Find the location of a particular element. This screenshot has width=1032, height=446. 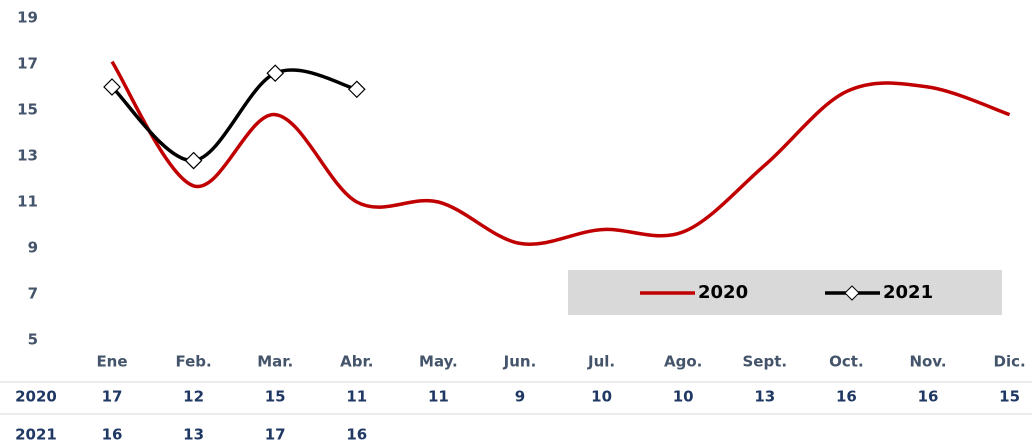

x-tick-label: Feb. is located at coordinates (193, 362).